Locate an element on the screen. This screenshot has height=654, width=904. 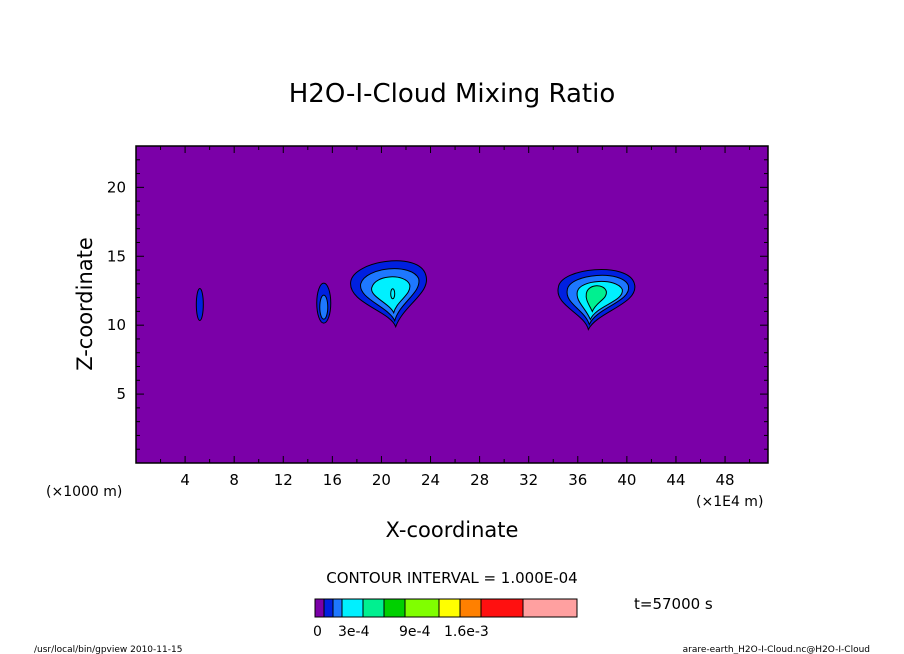
colorbar is located at coordinates (446, 608).